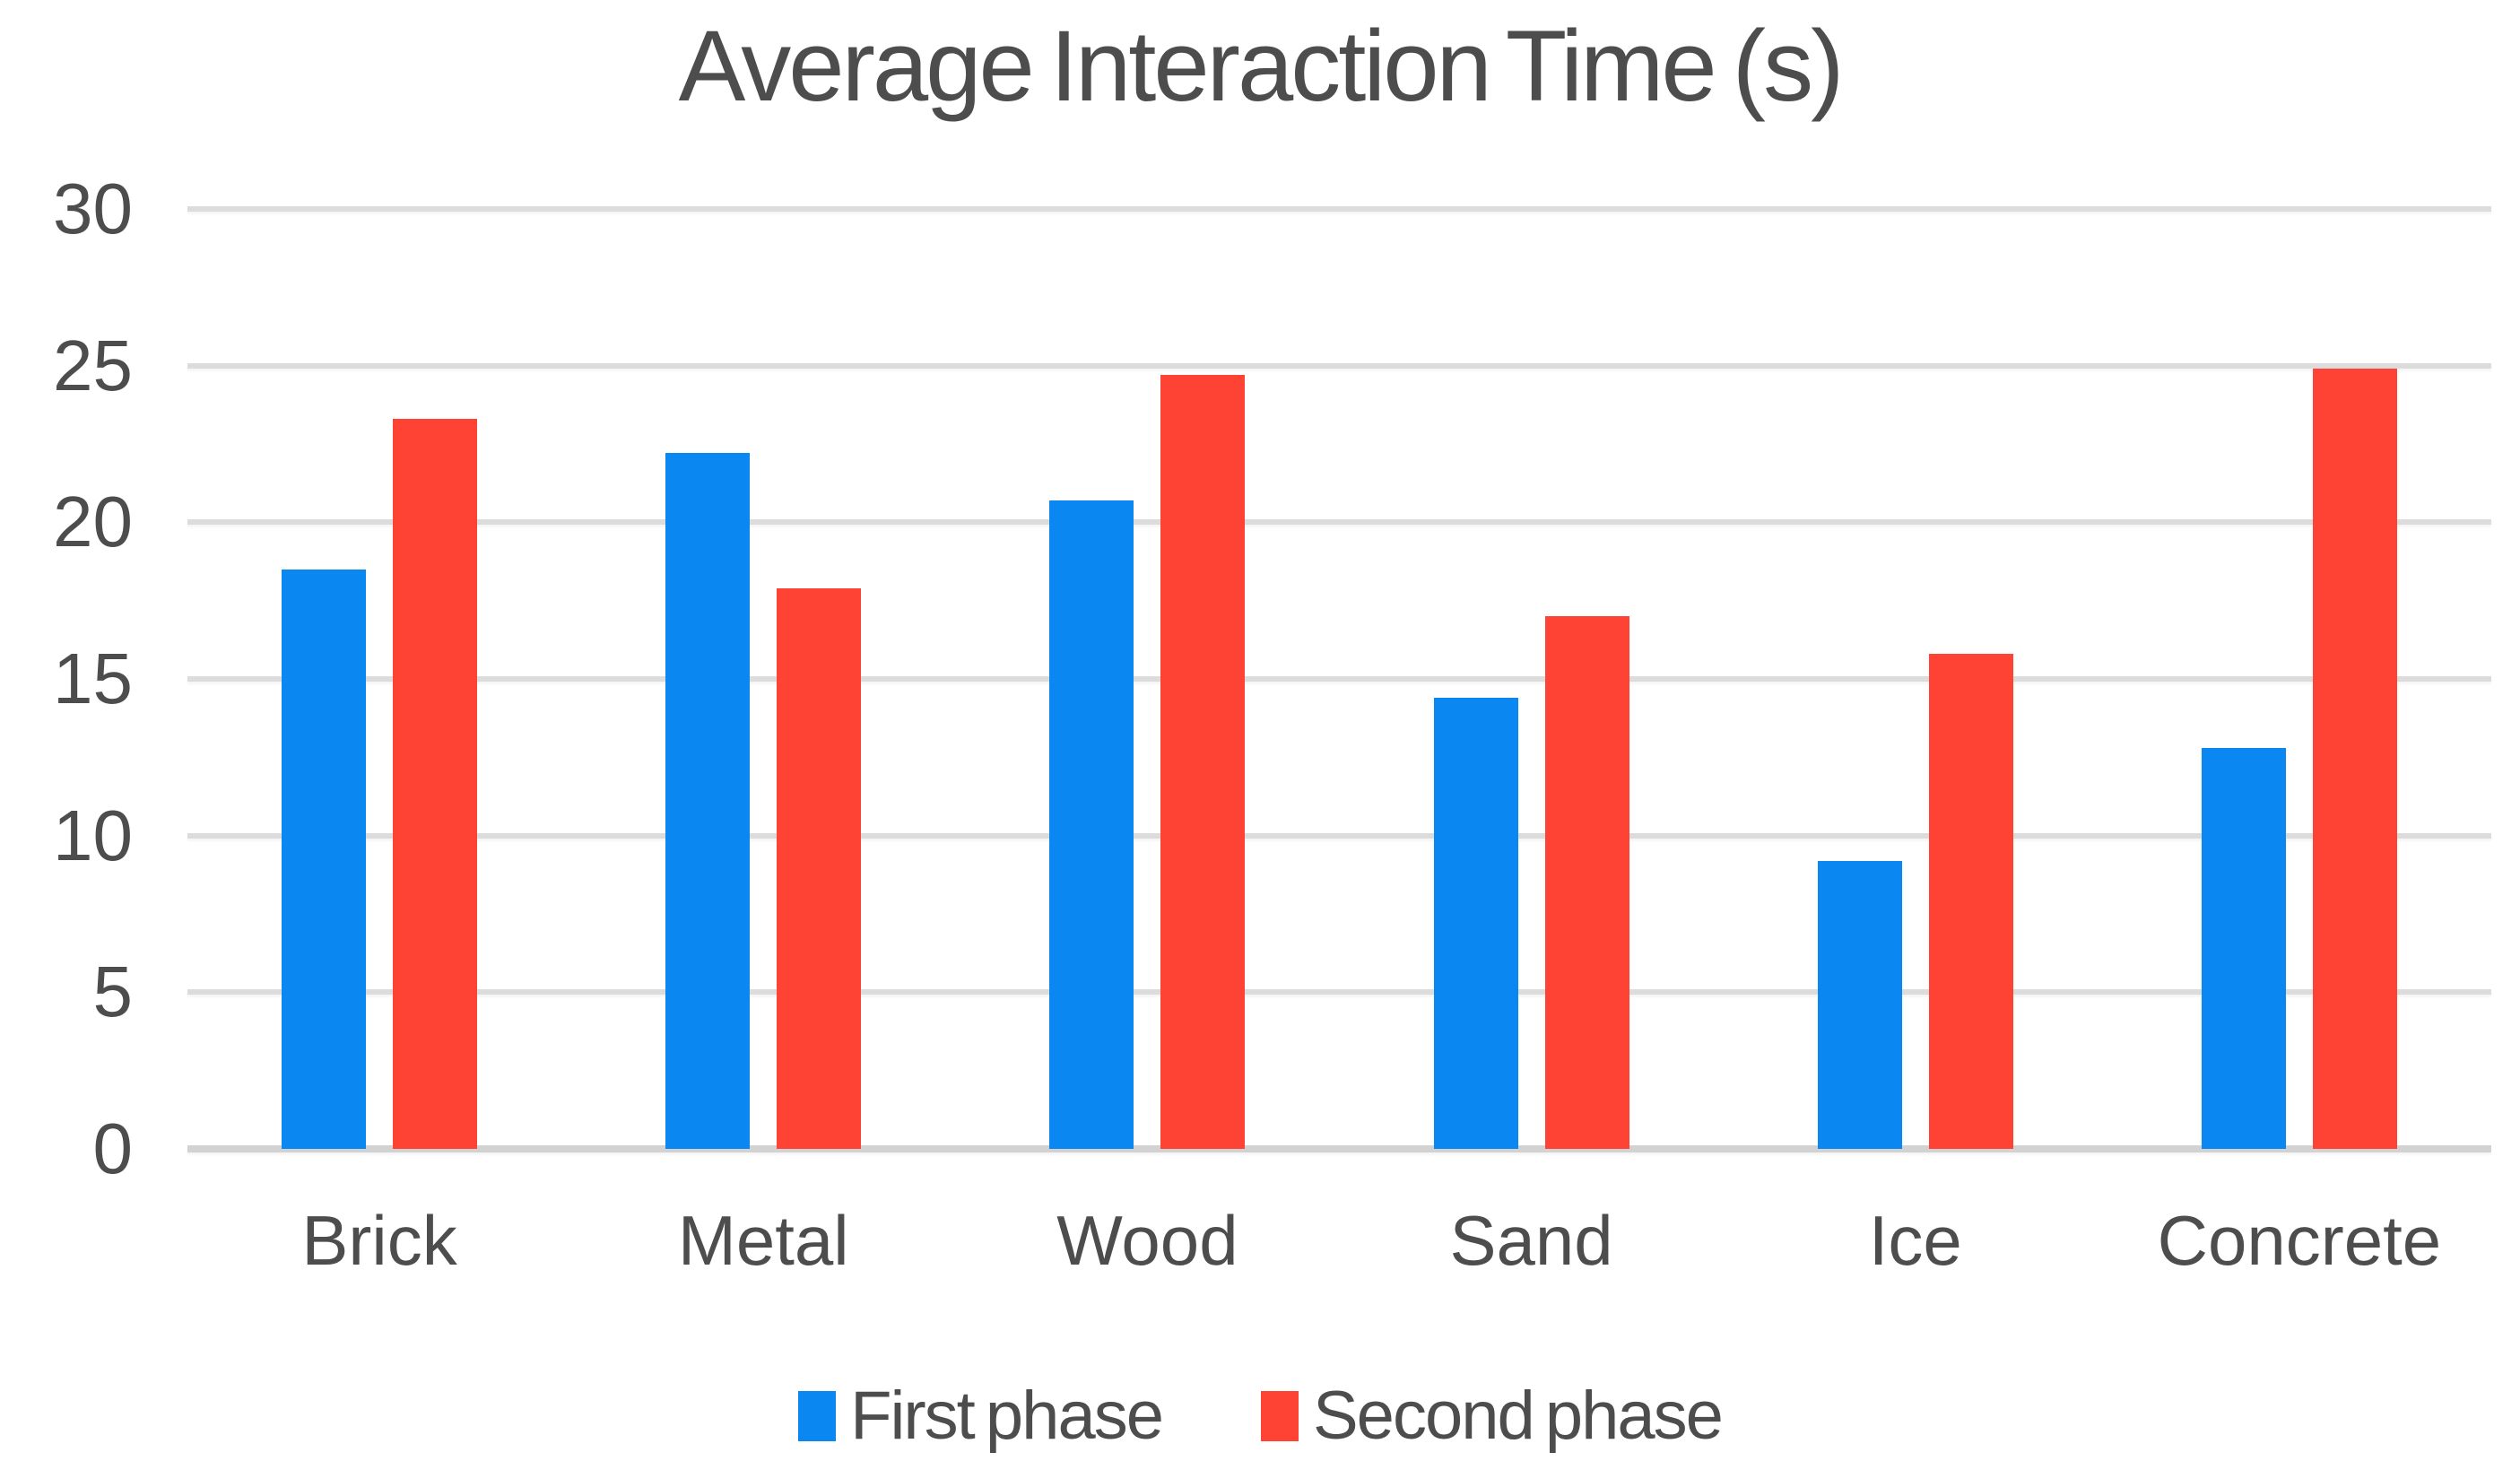 This screenshot has height=1461, width=2520. Describe the element at coordinates (93, 365) in the screenshot. I see `y-tick-label: 25` at that location.